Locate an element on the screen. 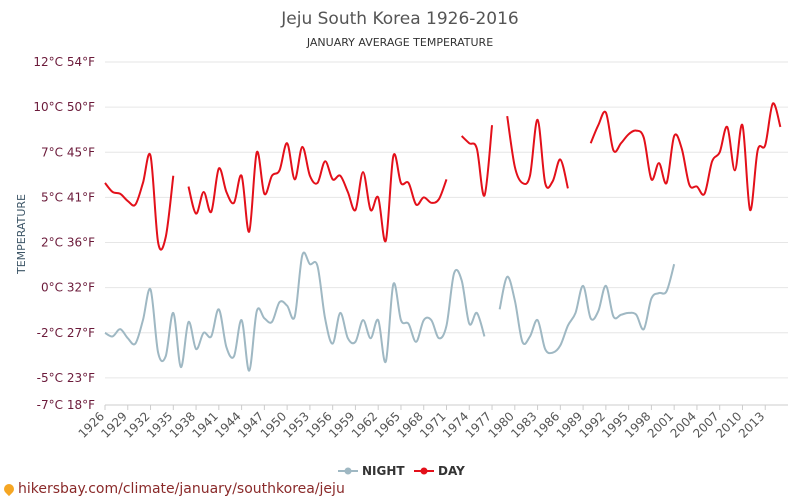  y-tick-label: 0°C 32°F is located at coordinates (68, 288).